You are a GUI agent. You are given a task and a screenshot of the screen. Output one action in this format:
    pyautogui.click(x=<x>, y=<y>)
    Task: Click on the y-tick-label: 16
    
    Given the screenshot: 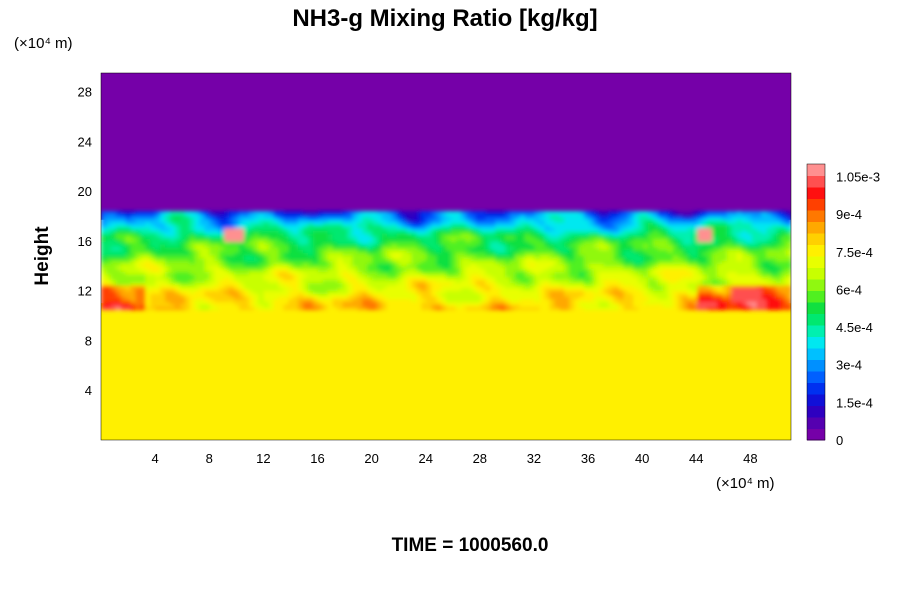 What is the action you would take?
    pyautogui.click(x=85, y=241)
    